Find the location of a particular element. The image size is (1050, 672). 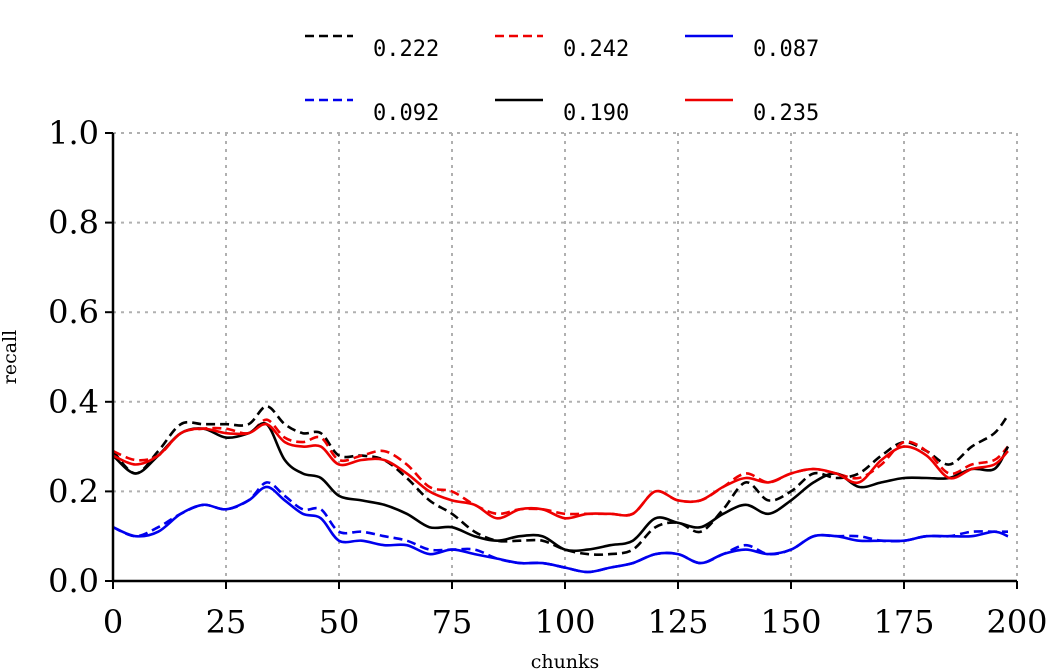

x-tick-label: 75 is located at coordinates (452, 622).